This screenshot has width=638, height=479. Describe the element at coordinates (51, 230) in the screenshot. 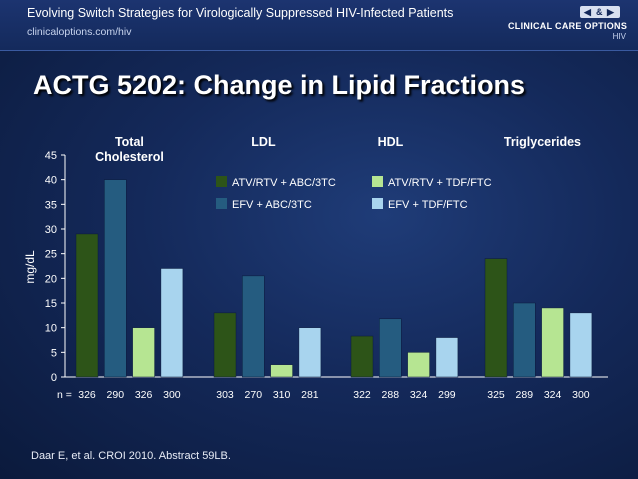

I see `y-tick-label: 30` at that location.